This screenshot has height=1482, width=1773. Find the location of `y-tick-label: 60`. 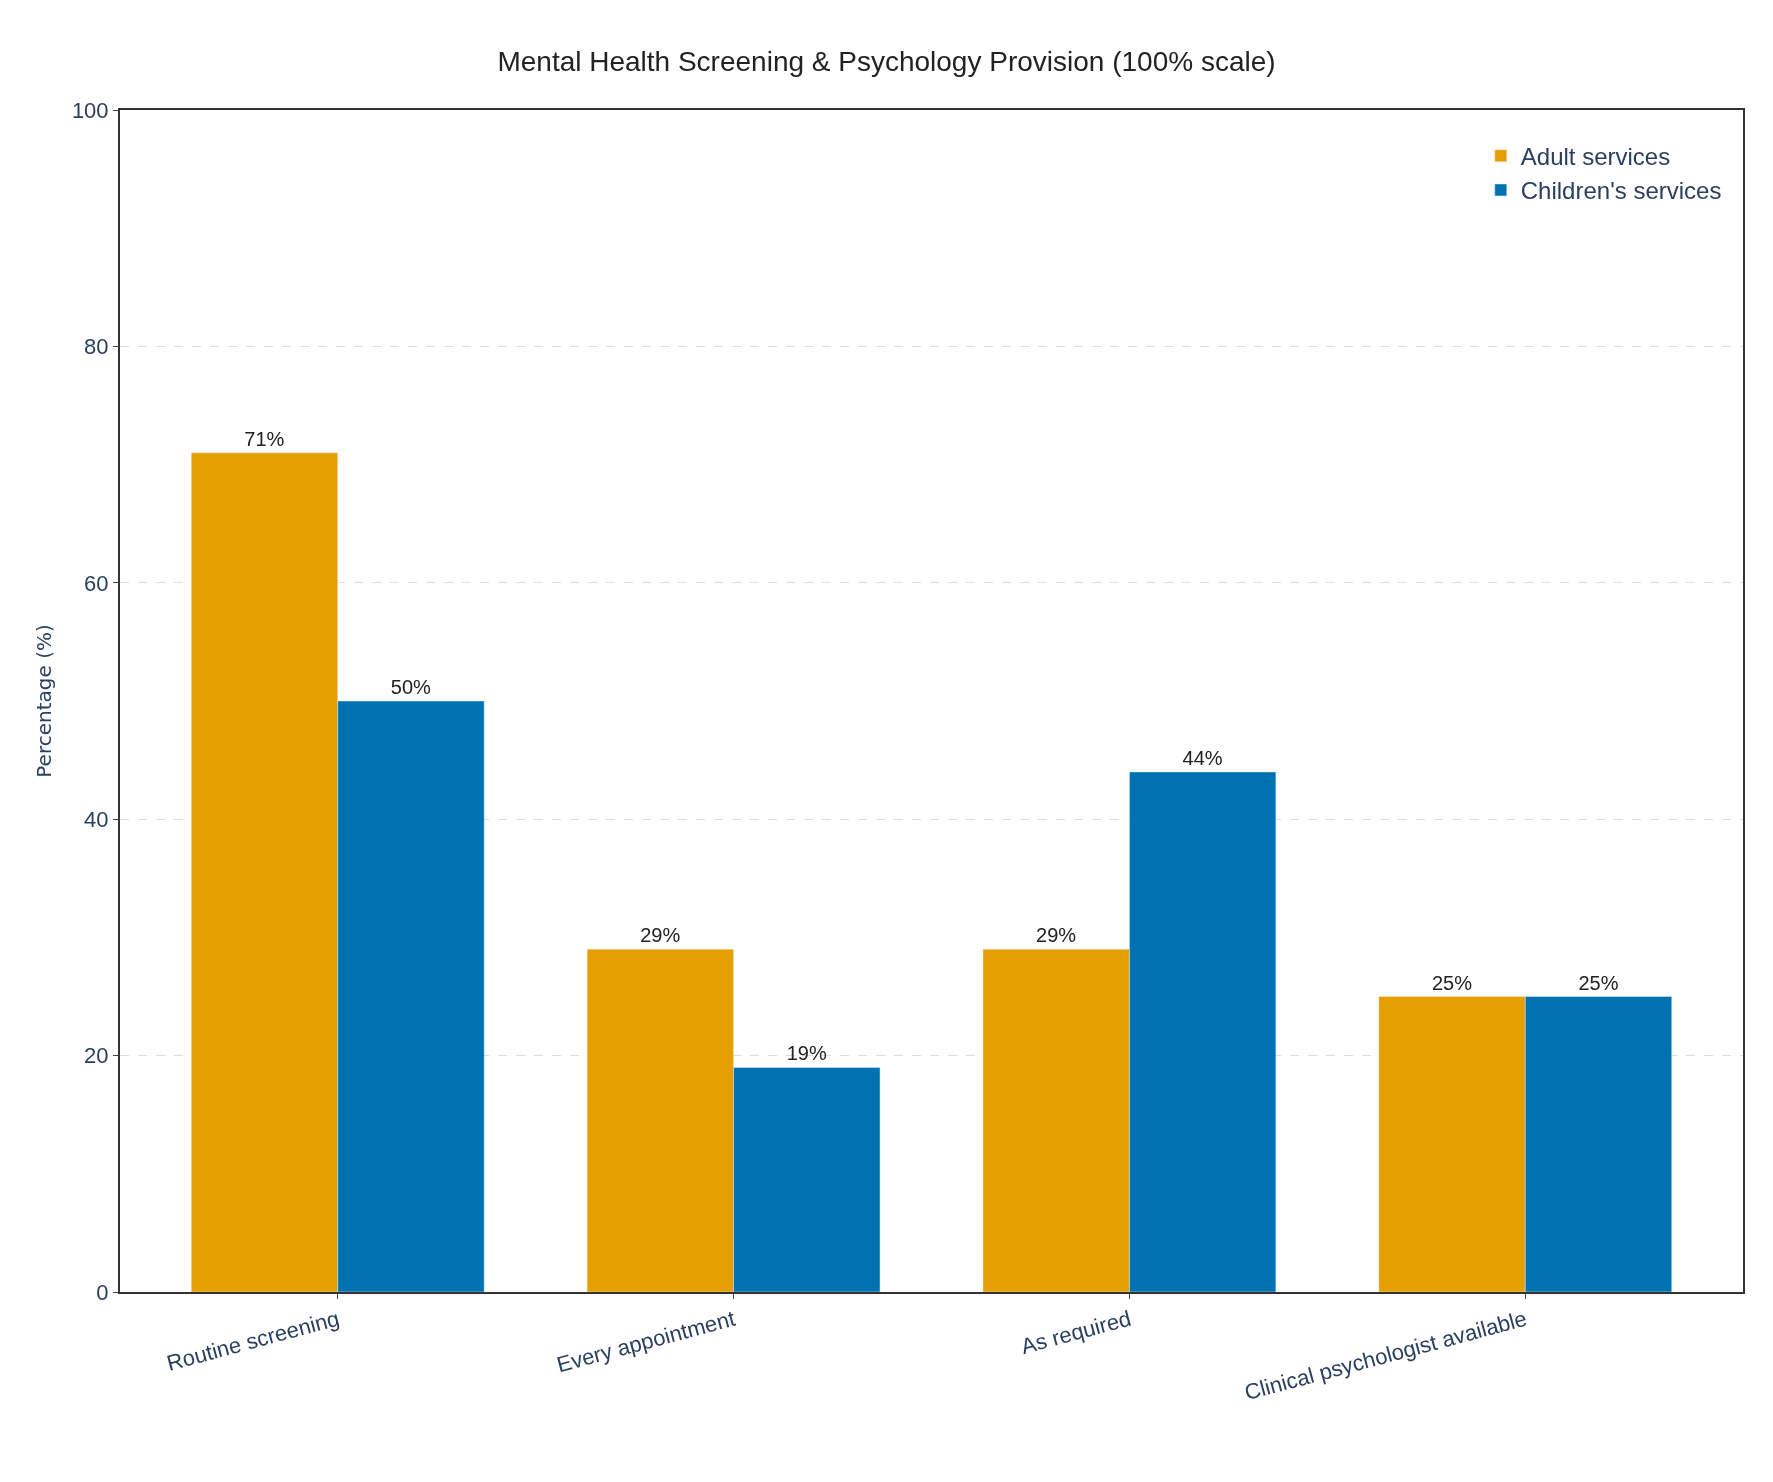

y-tick-label: 60 is located at coordinates (96, 583).